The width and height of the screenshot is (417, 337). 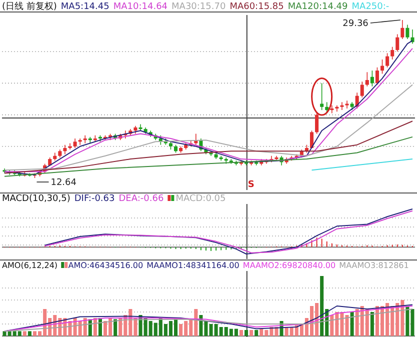 I want to click on text: MAAMO2:69820840.00, so click(x=289, y=265).